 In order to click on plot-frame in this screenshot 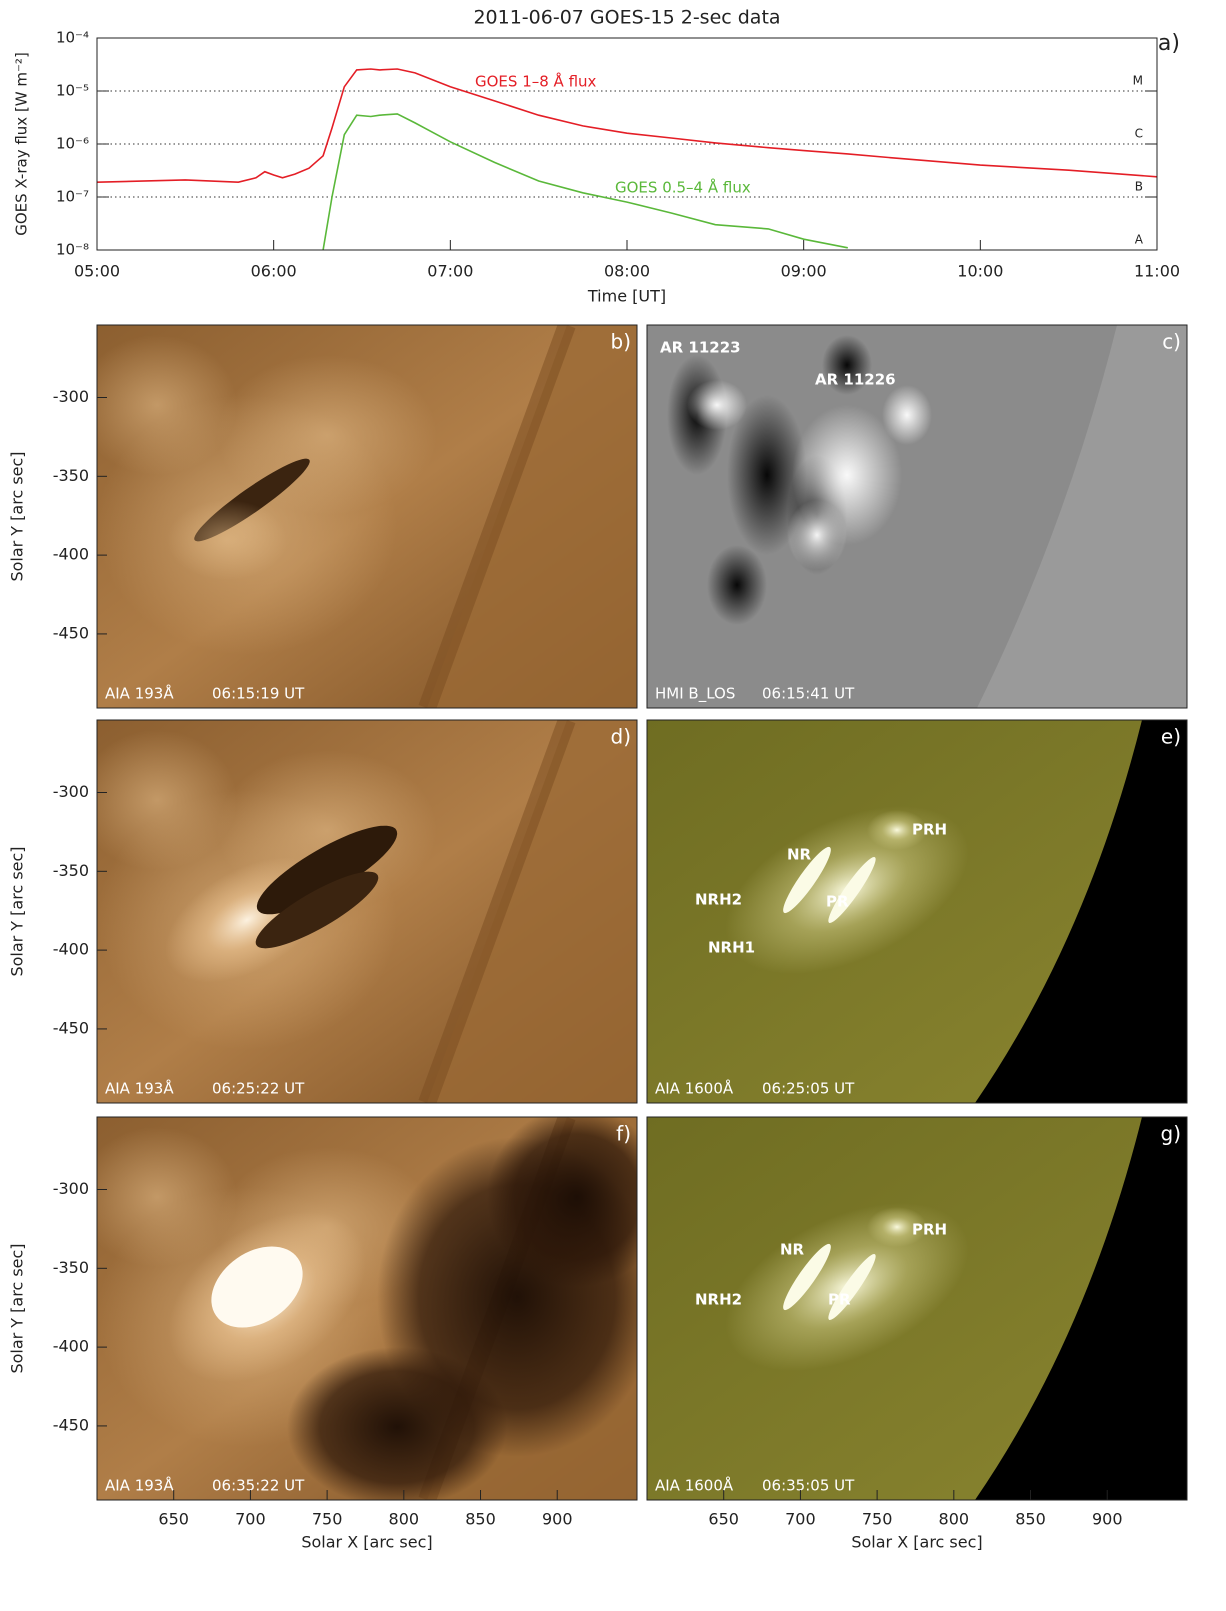, I will do `click(627, 144)`.